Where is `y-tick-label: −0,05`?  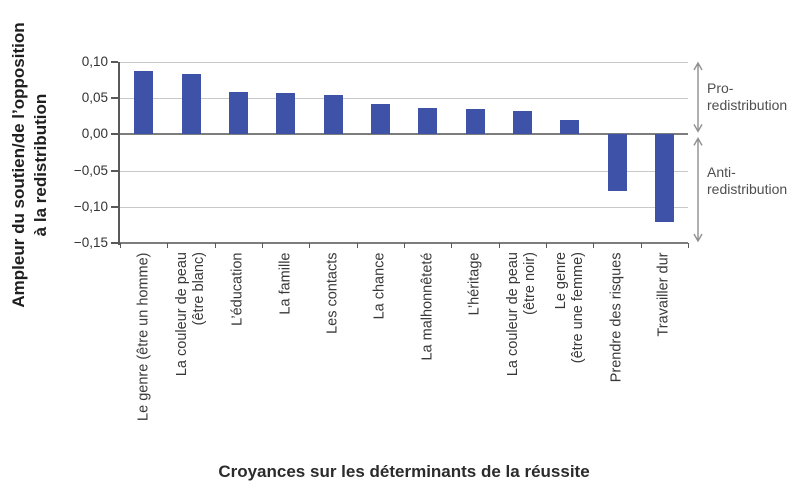 y-tick-label: −0,05 is located at coordinates (90, 170).